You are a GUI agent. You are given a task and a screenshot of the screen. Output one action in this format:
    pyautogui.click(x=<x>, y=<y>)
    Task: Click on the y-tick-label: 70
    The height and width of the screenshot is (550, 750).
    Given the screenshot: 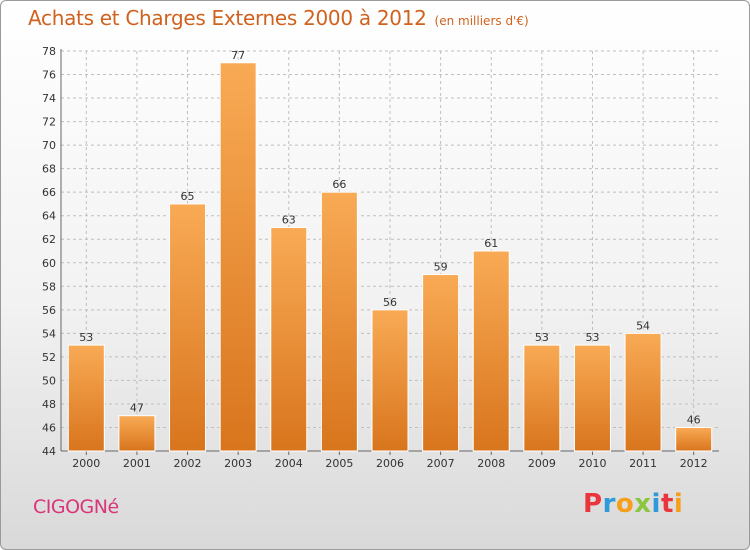 What is the action you would take?
    pyautogui.click(x=49, y=145)
    